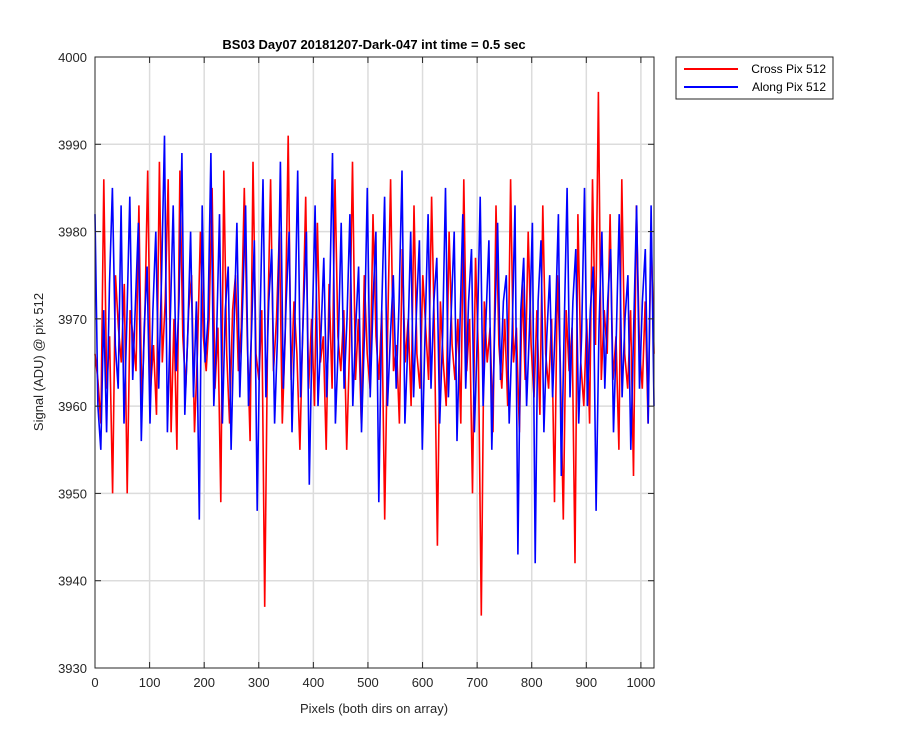 This screenshot has height=750, width=900. Describe the element at coordinates (72, 493) in the screenshot. I see `y-tick-label: 3950` at that location.